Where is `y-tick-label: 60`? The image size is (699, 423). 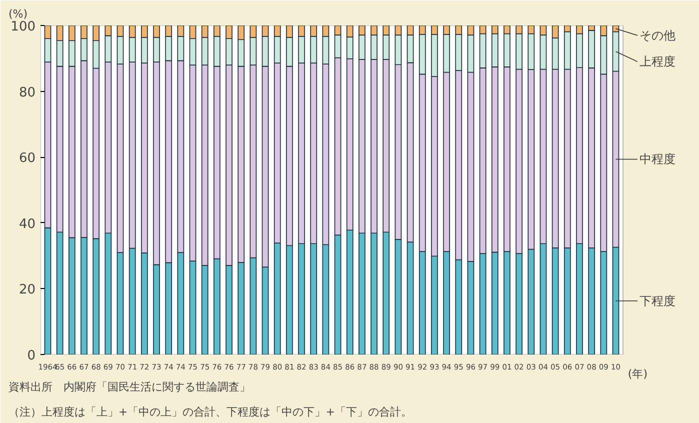
y-tick-label: 60 is located at coordinates (27, 158).